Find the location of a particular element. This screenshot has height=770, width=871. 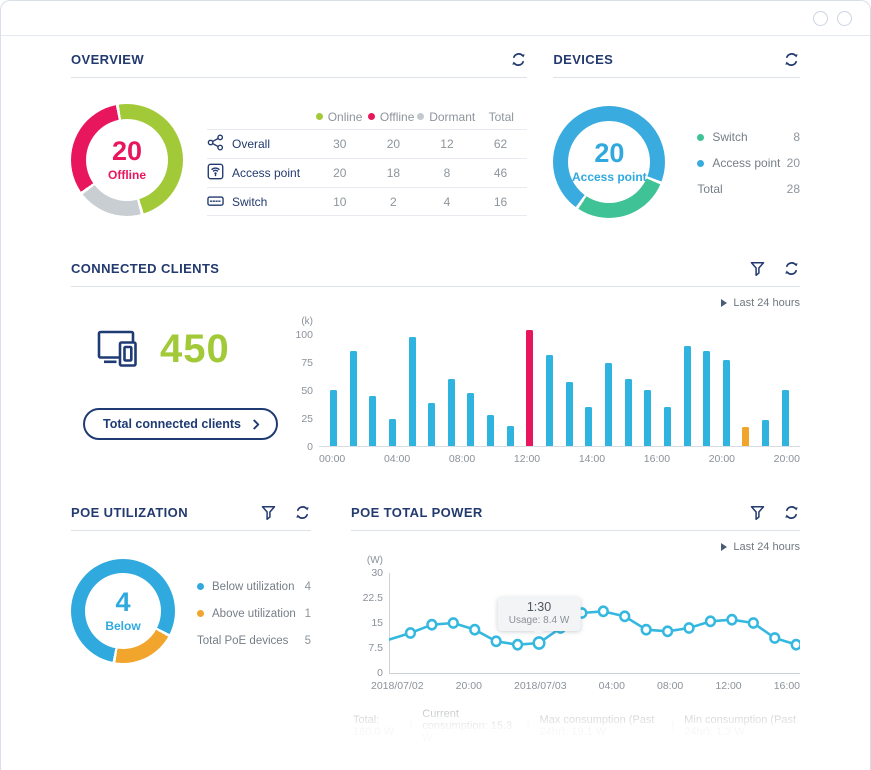

panel-title-top-information: TOP INFORMATION is located at coordinates (134, 763).